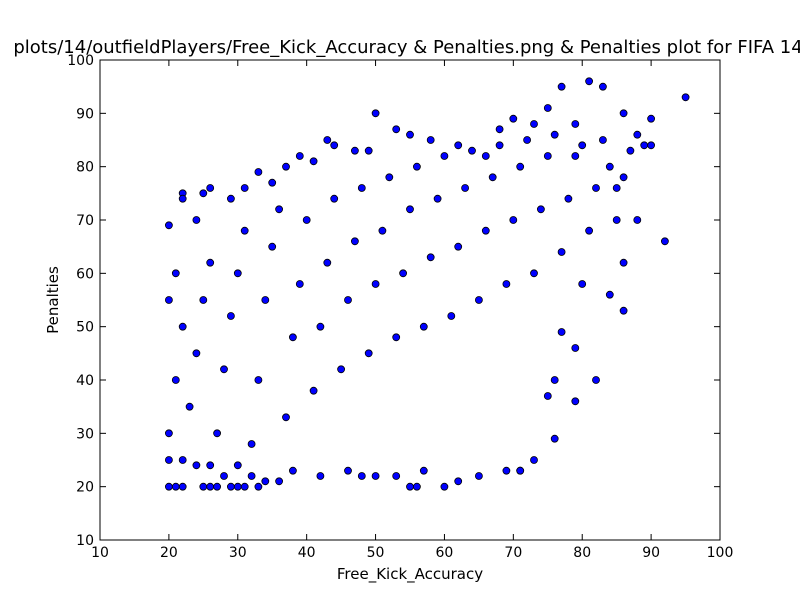 This screenshot has width=800, height=600. I want to click on y-tick-label: 50, so click(85, 328).